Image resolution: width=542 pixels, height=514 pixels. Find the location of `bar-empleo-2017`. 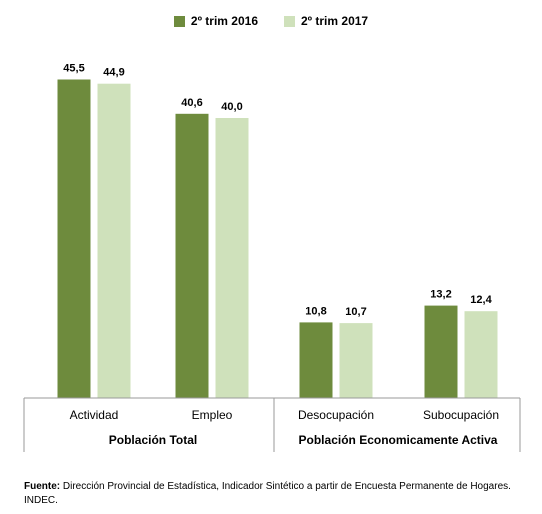

bar-empleo-2017 is located at coordinates (232, 258).